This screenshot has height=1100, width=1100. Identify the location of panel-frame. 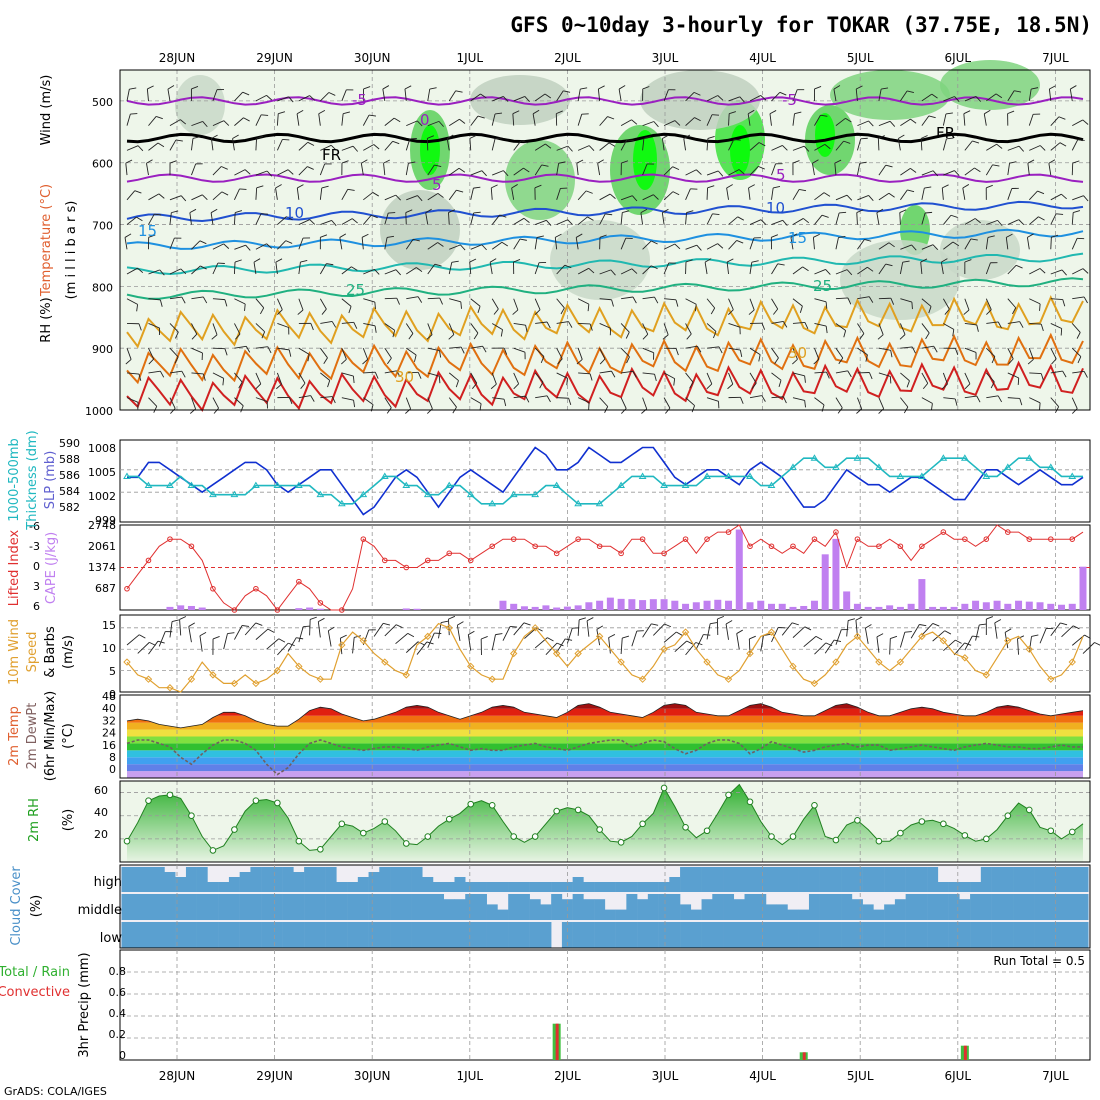
(605, 1005).